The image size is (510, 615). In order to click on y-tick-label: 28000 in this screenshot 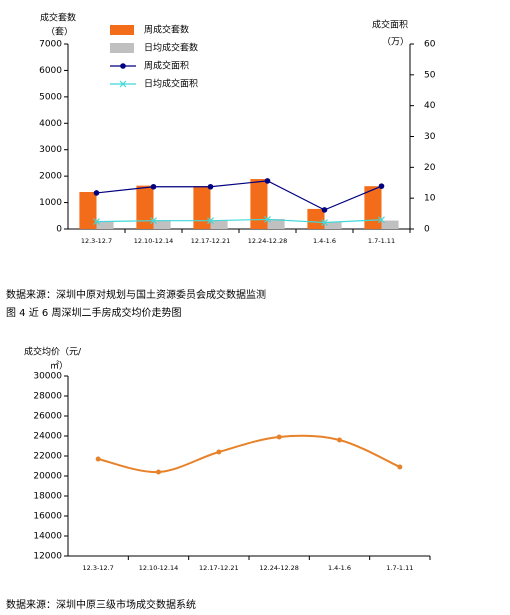, I will do `click(47, 397)`.